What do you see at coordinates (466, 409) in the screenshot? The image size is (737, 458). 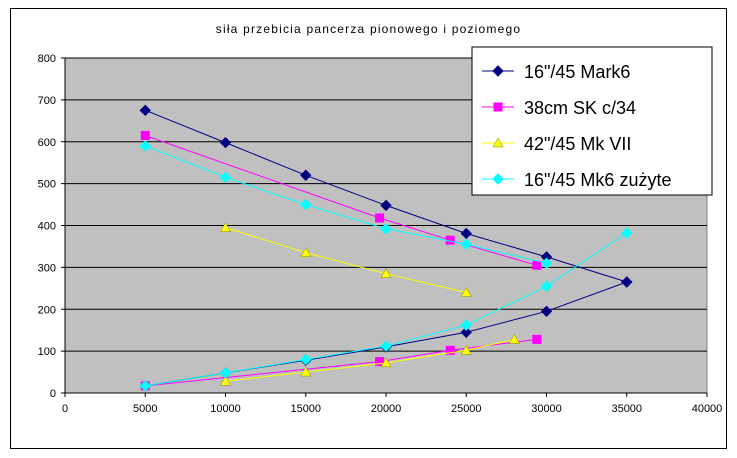 I see `x-tick-label: 25000` at bounding box center [466, 409].